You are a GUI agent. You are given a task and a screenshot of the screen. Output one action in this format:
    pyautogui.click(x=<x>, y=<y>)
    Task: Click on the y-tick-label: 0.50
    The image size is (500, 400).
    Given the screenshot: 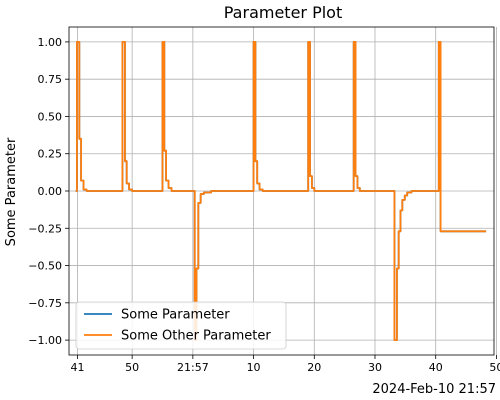 What is the action you would take?
    pyautogui.click(x=50, y=116)
    